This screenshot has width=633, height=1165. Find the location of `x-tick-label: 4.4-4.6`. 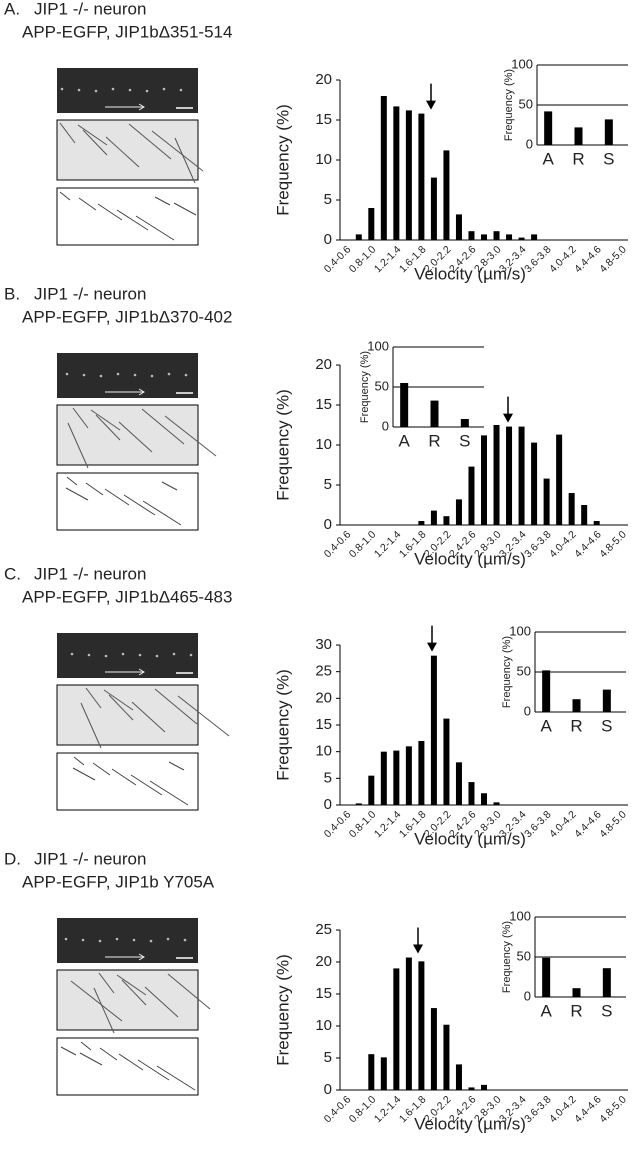

x-tick-label: 4.4-4.6 is located at coordinates (588, 824).